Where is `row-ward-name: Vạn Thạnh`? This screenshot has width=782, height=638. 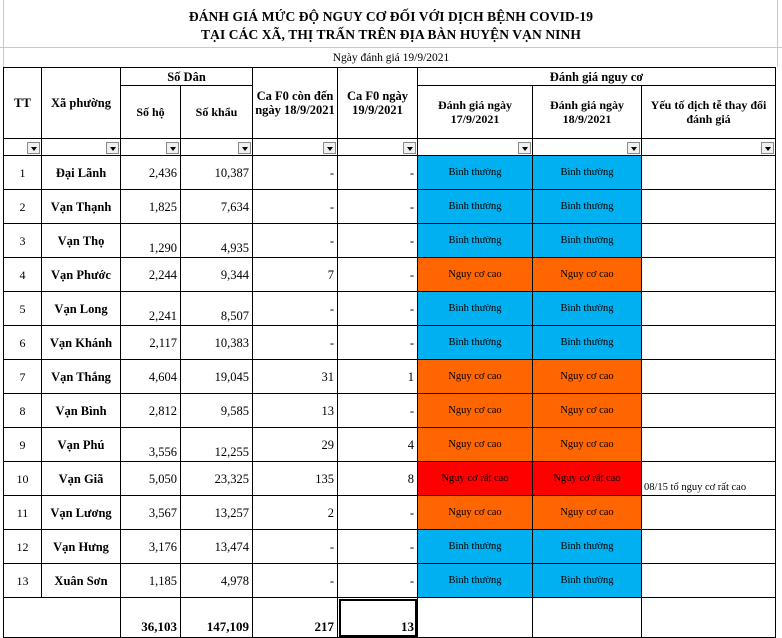
row-ward-name: Vạn Thạnh is located at coordinates (81, 206).